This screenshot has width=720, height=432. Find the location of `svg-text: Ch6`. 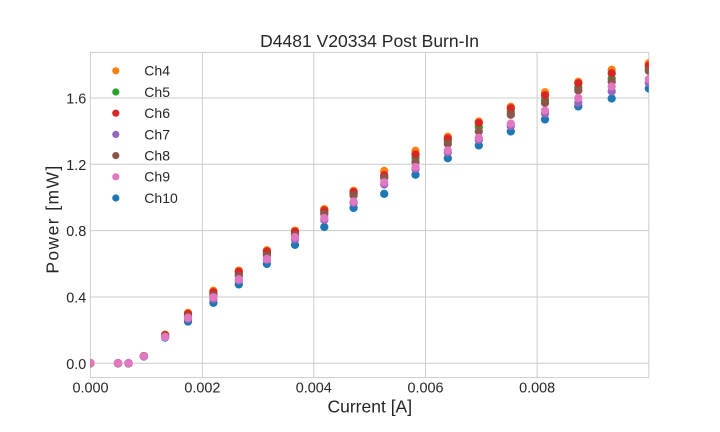

svg-text: Ch6 is located at coordinates (157, 113).